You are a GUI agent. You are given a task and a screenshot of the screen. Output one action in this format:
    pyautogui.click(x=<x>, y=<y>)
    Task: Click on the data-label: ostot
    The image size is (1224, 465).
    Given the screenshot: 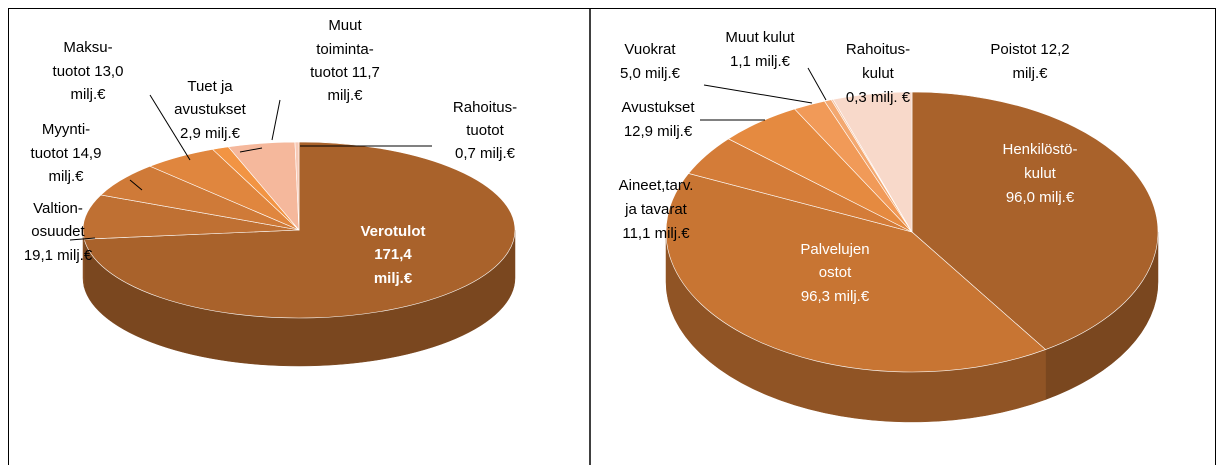 What is the action you would take?
    pyautogui.click(x=835, y=272)
    